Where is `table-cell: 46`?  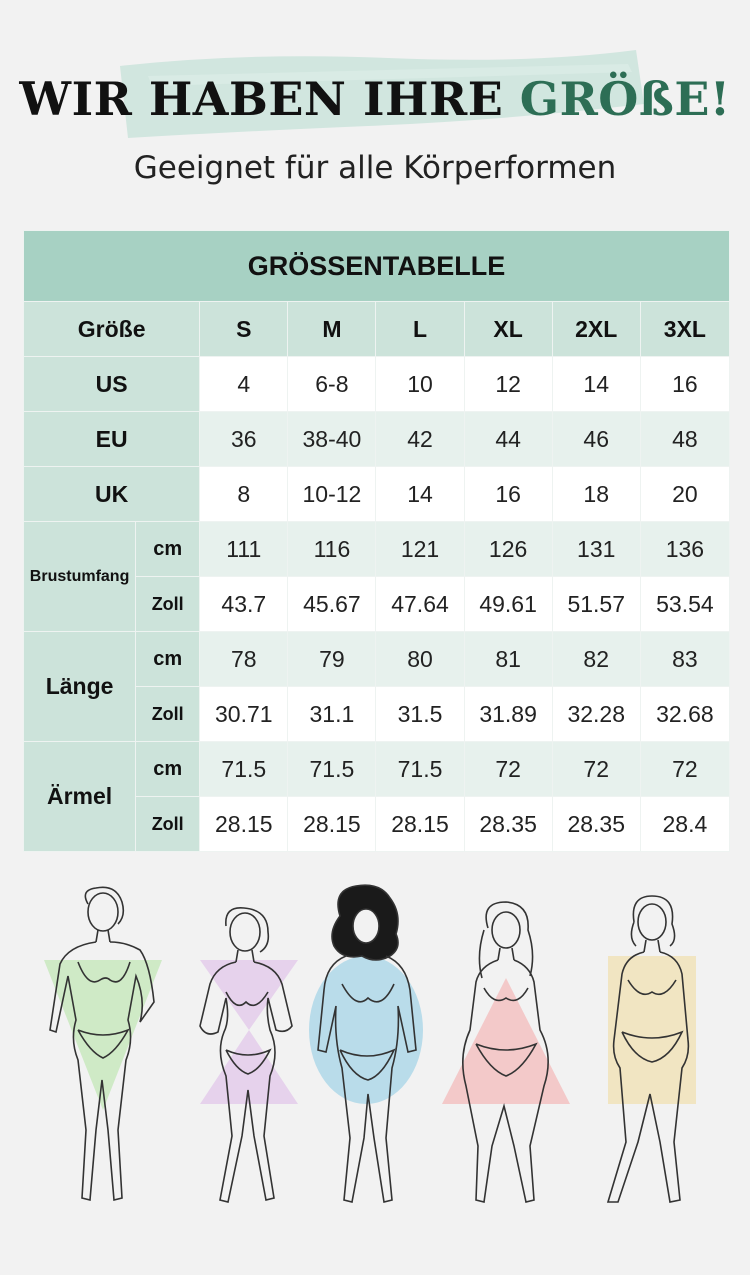 table-cell: 46 is located at coordinates (596, 439).